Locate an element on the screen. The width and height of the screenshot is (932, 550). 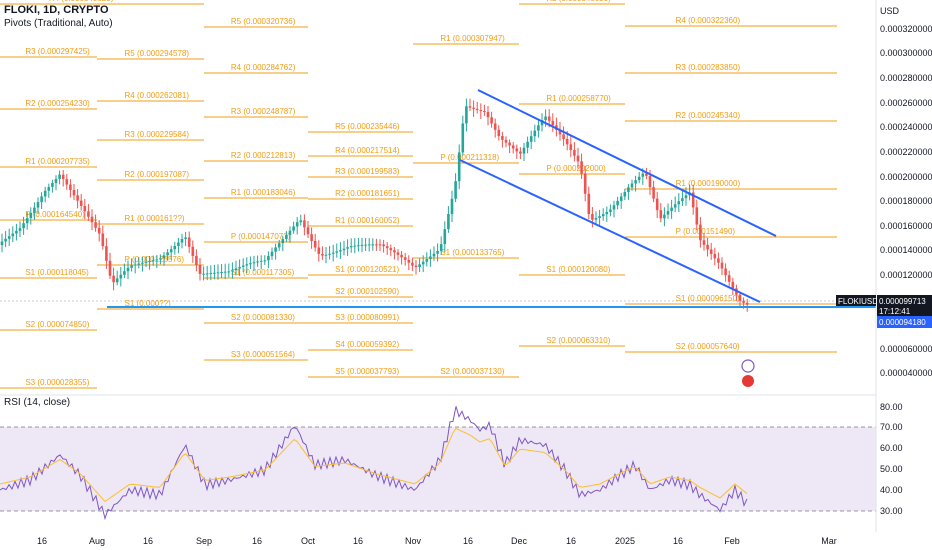
pivot-label: S1 (0.000??) is located at coordinates (148, 303).